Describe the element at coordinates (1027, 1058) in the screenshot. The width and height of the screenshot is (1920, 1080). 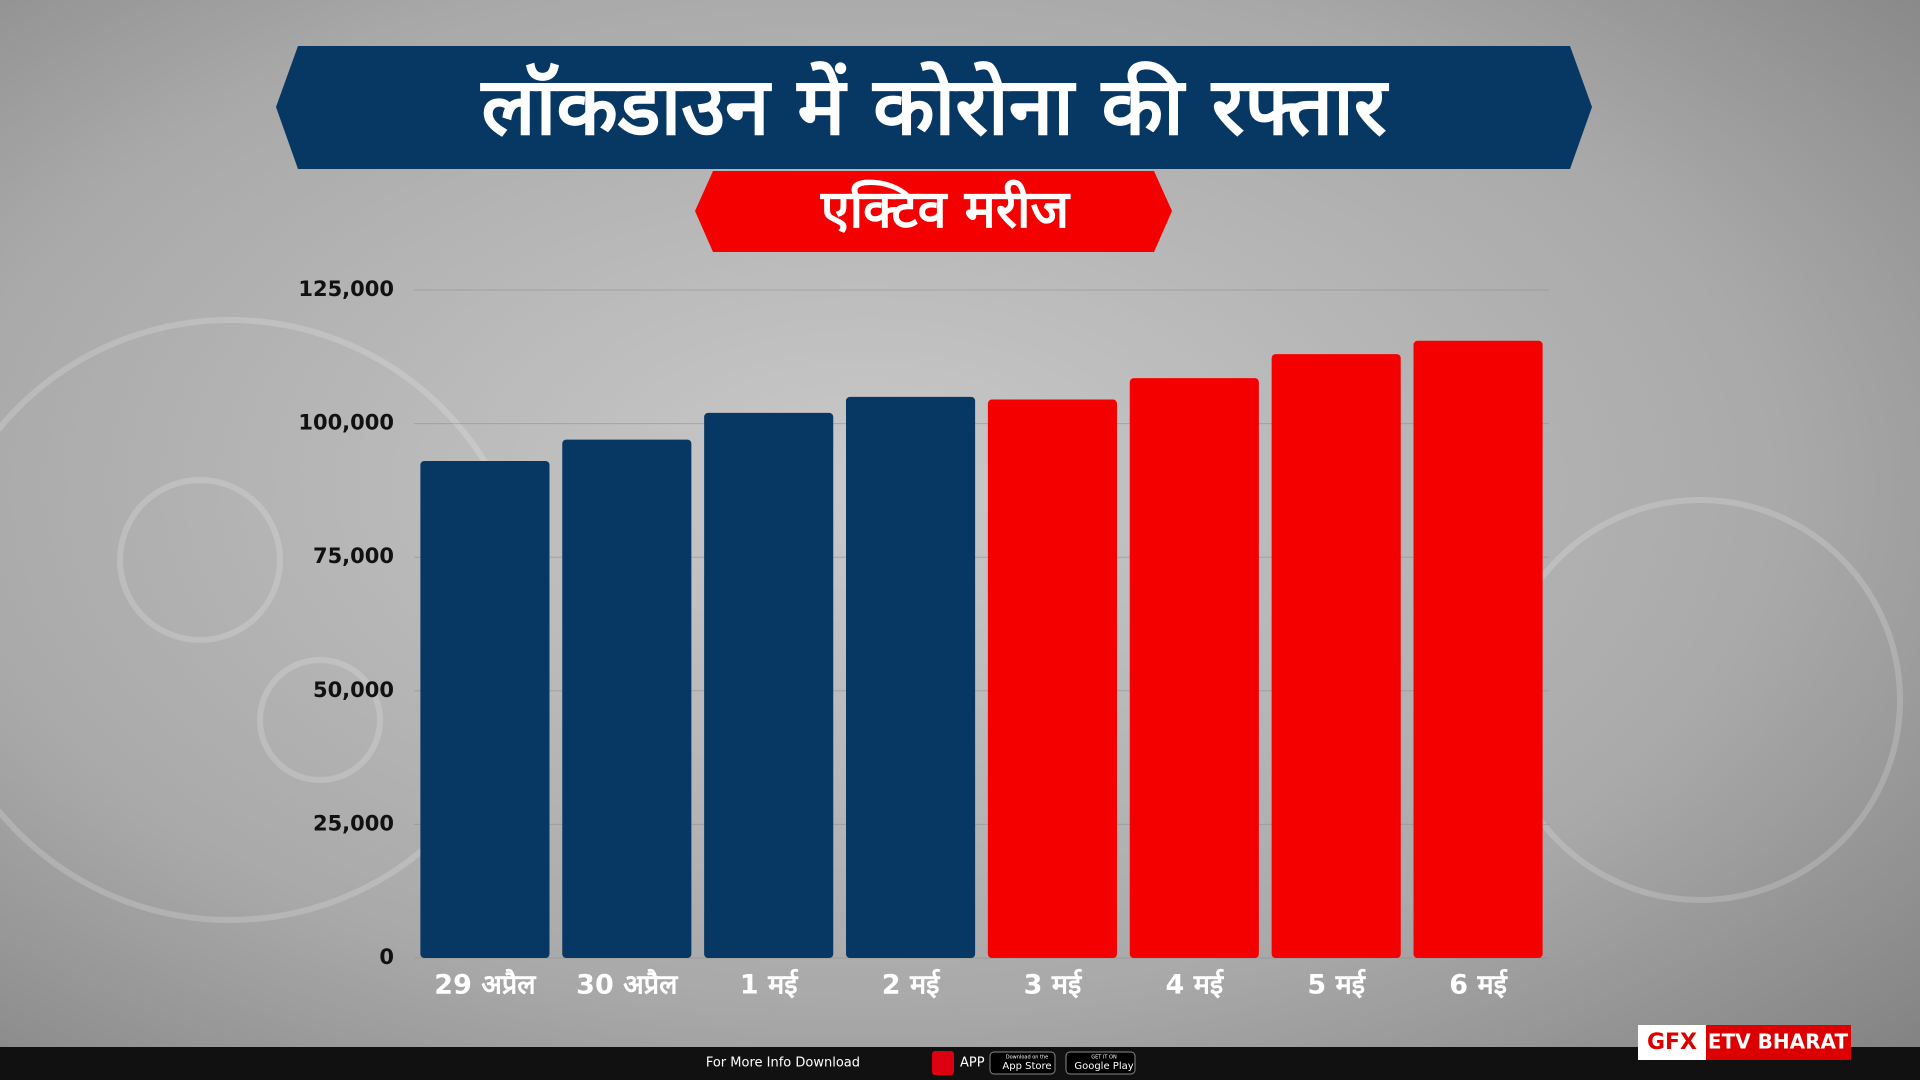
I see `app-store-top: Download on the` at that location.